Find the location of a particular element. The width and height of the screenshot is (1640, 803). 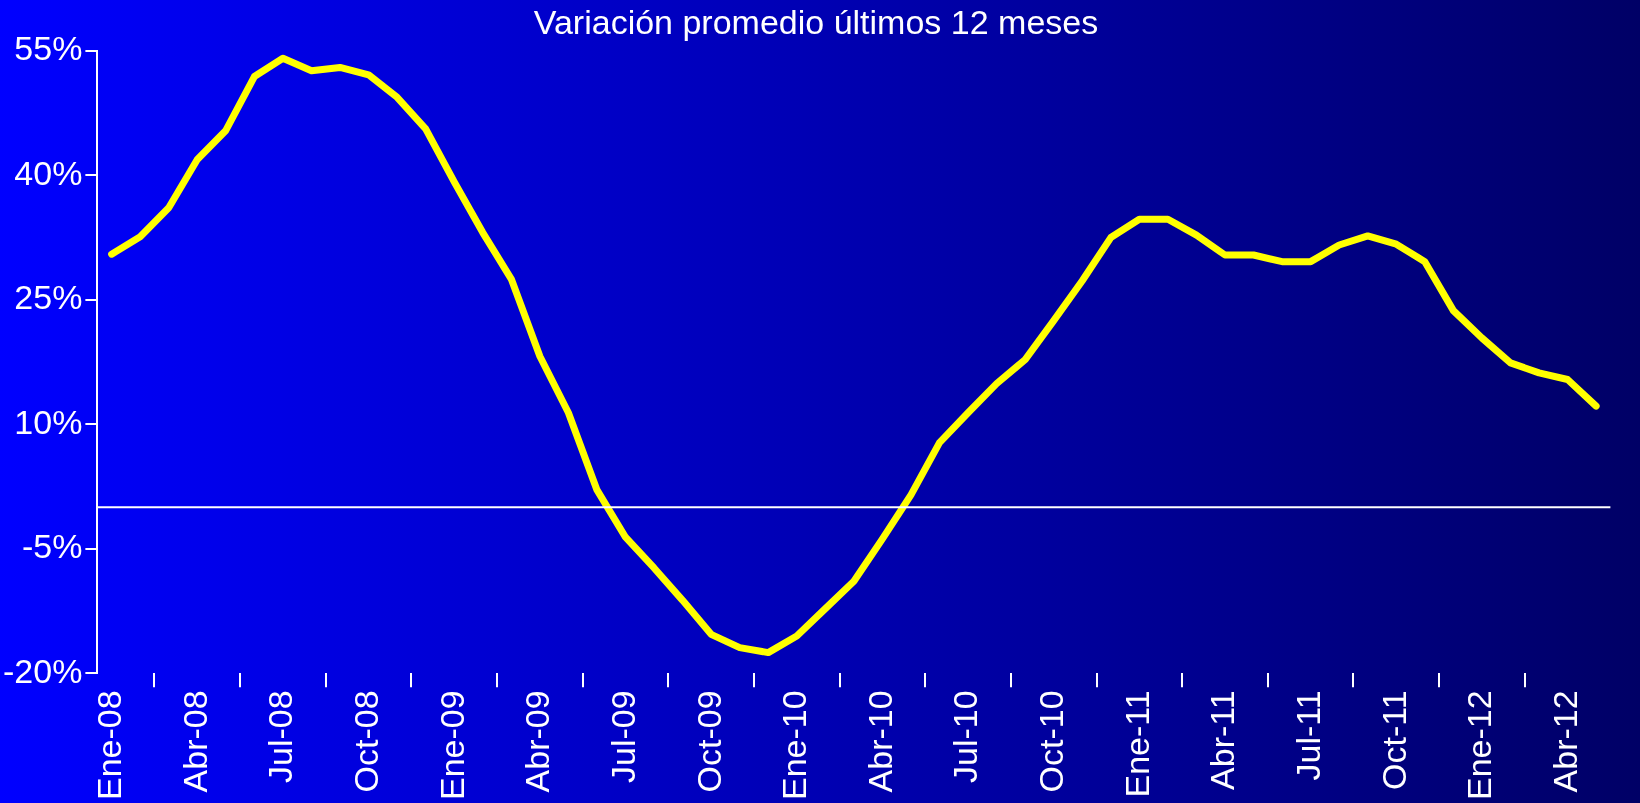

x-tick-label: Abr-12 is located at coordinates (1564, 741).